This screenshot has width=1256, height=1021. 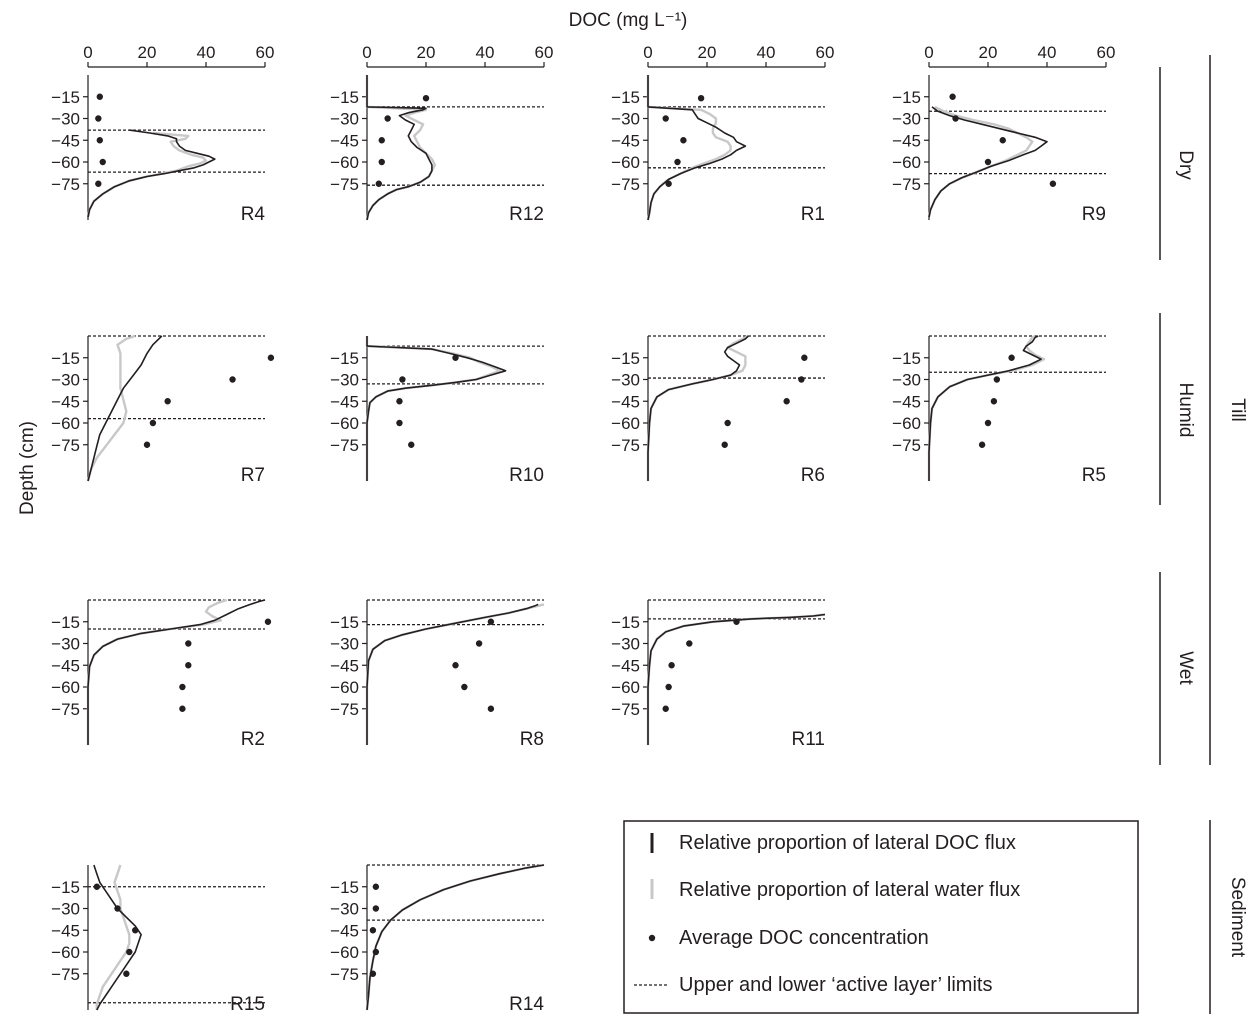 What do you see at coordinates (253, 475) in the screenshot?
I see `panel-label: R7` at bounding box center [253, 475].